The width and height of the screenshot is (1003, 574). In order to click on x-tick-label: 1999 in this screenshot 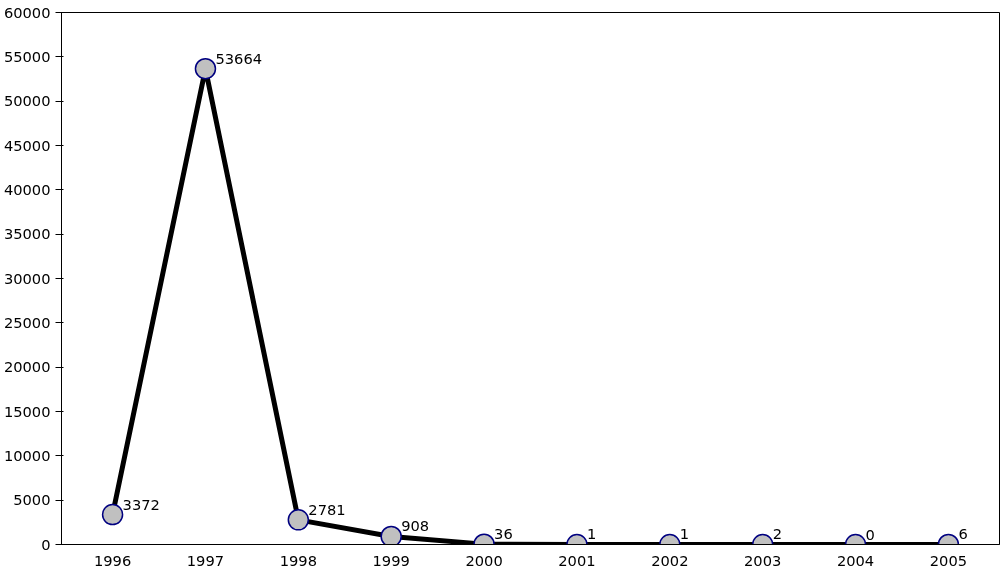, I will do `click(391, 560)`.